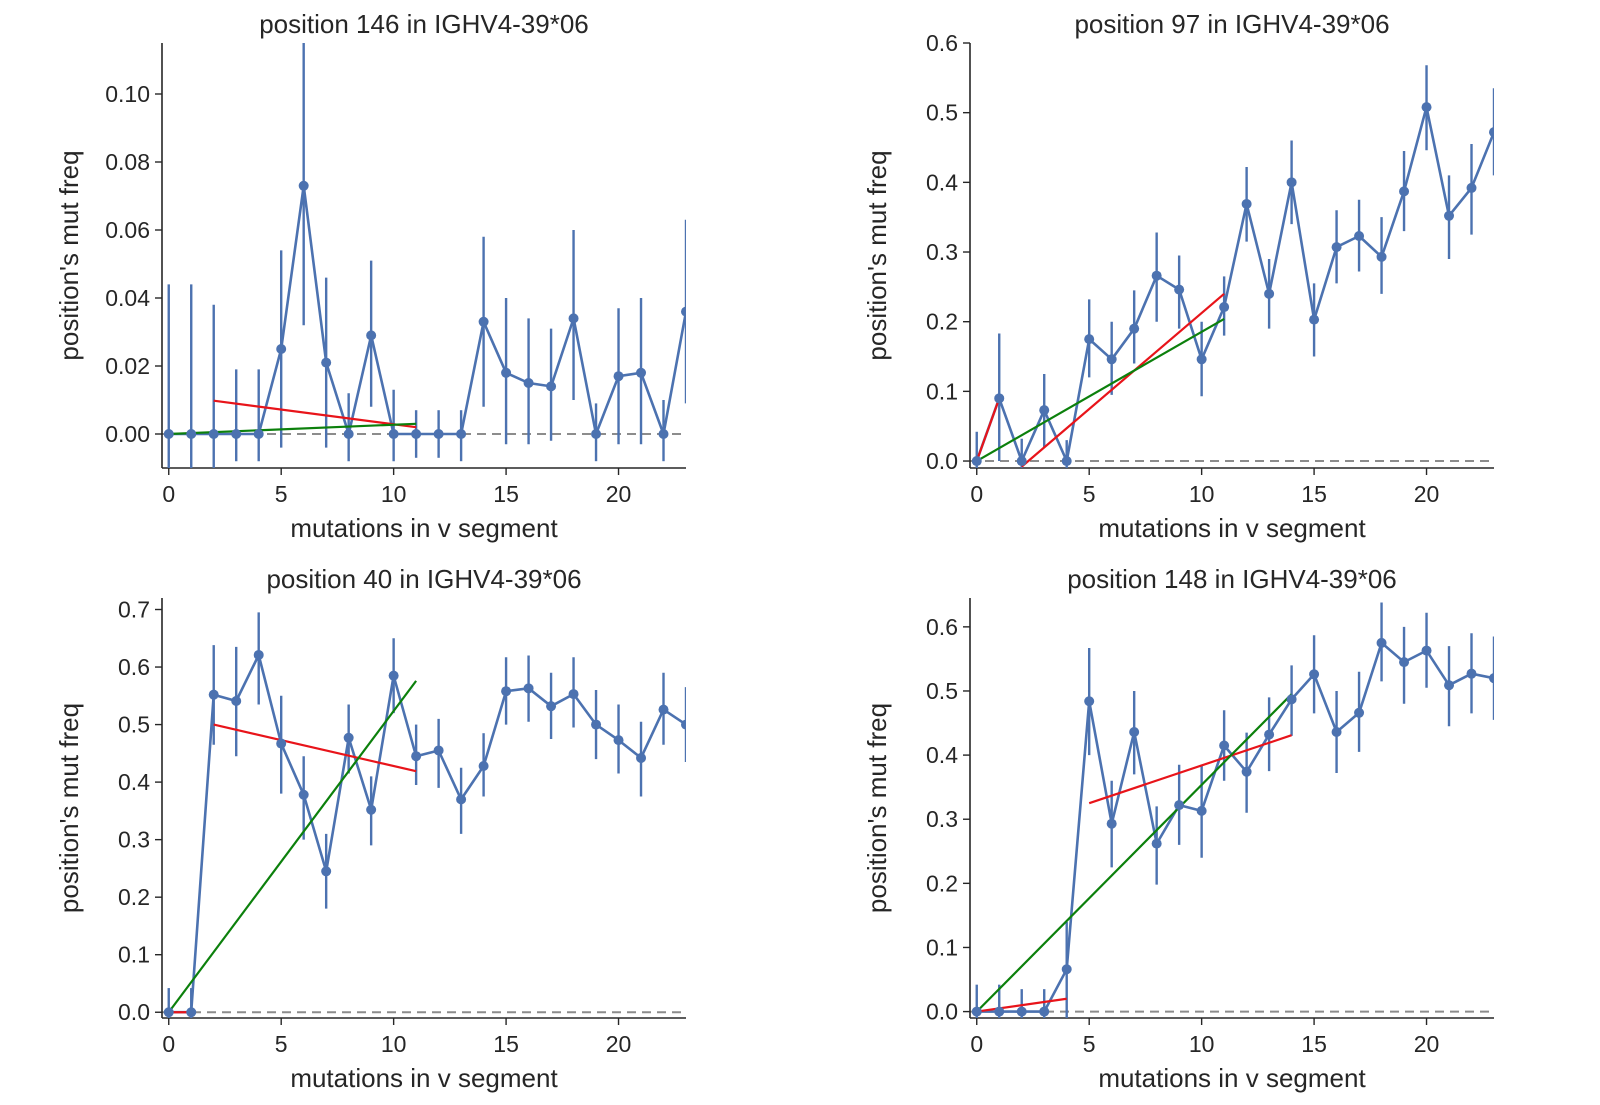 Image resolution: width=1600 pixels, height=1105 pixels. What do you see at coordinates (942, 43) in the screenshot?
I see `y-tick-label: 0.6` at bounding box center [942, 43].